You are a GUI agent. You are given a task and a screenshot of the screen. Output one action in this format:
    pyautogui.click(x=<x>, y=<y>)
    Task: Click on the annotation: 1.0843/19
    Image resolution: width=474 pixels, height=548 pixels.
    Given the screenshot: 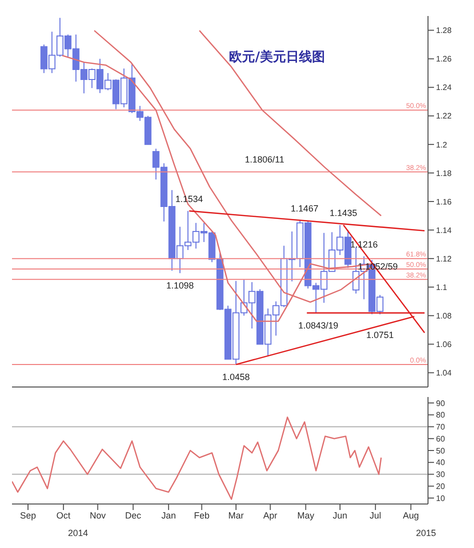 What is the action you would take?
    pyautogui.click(x=318, y=325)
    